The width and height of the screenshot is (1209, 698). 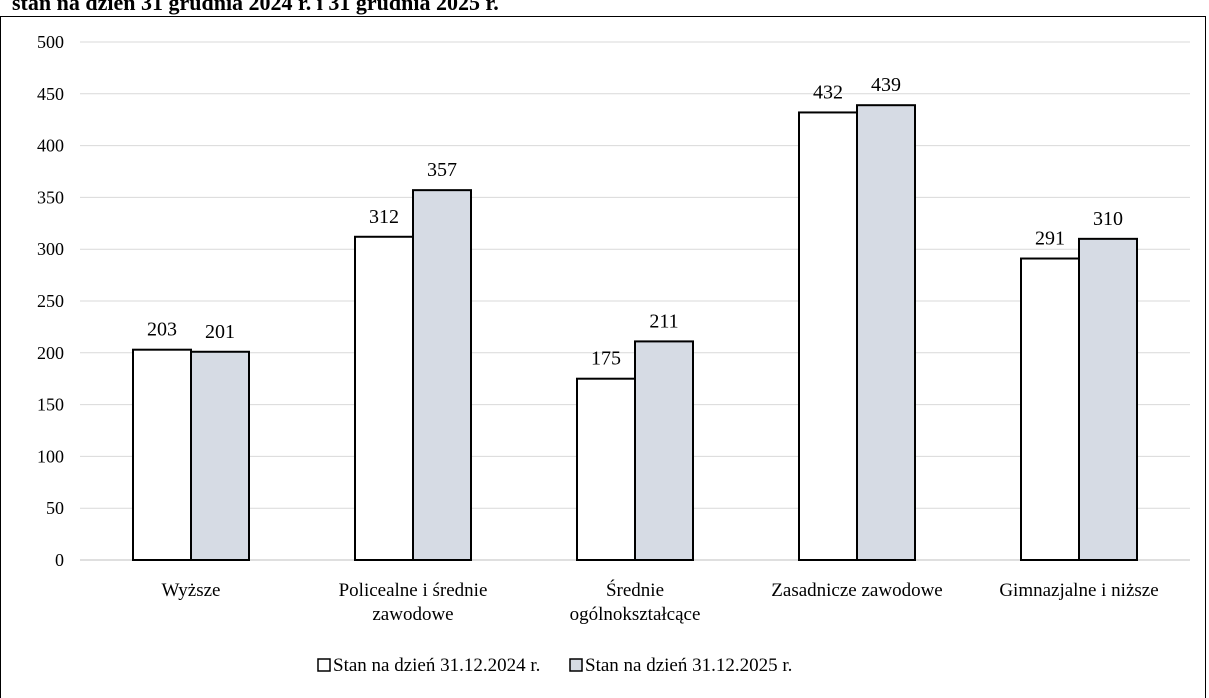 What do you see at coordinates (635, 590) in the screenshot?
I see `x-tick-label: Średnie` at bounding box center [635, 590].